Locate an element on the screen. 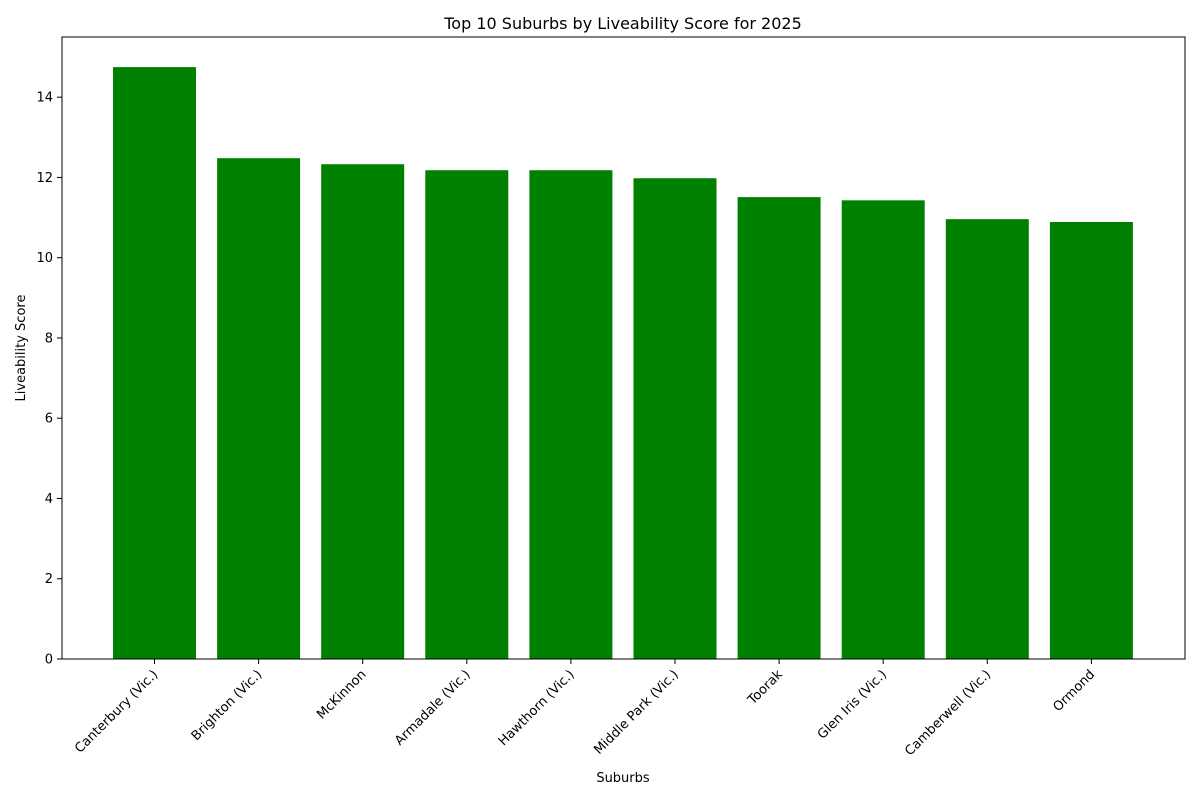 Image resolution: width=1200 pixels, height=800 pixels. y-tick-label: 4 is located at coordinates (49, 499).